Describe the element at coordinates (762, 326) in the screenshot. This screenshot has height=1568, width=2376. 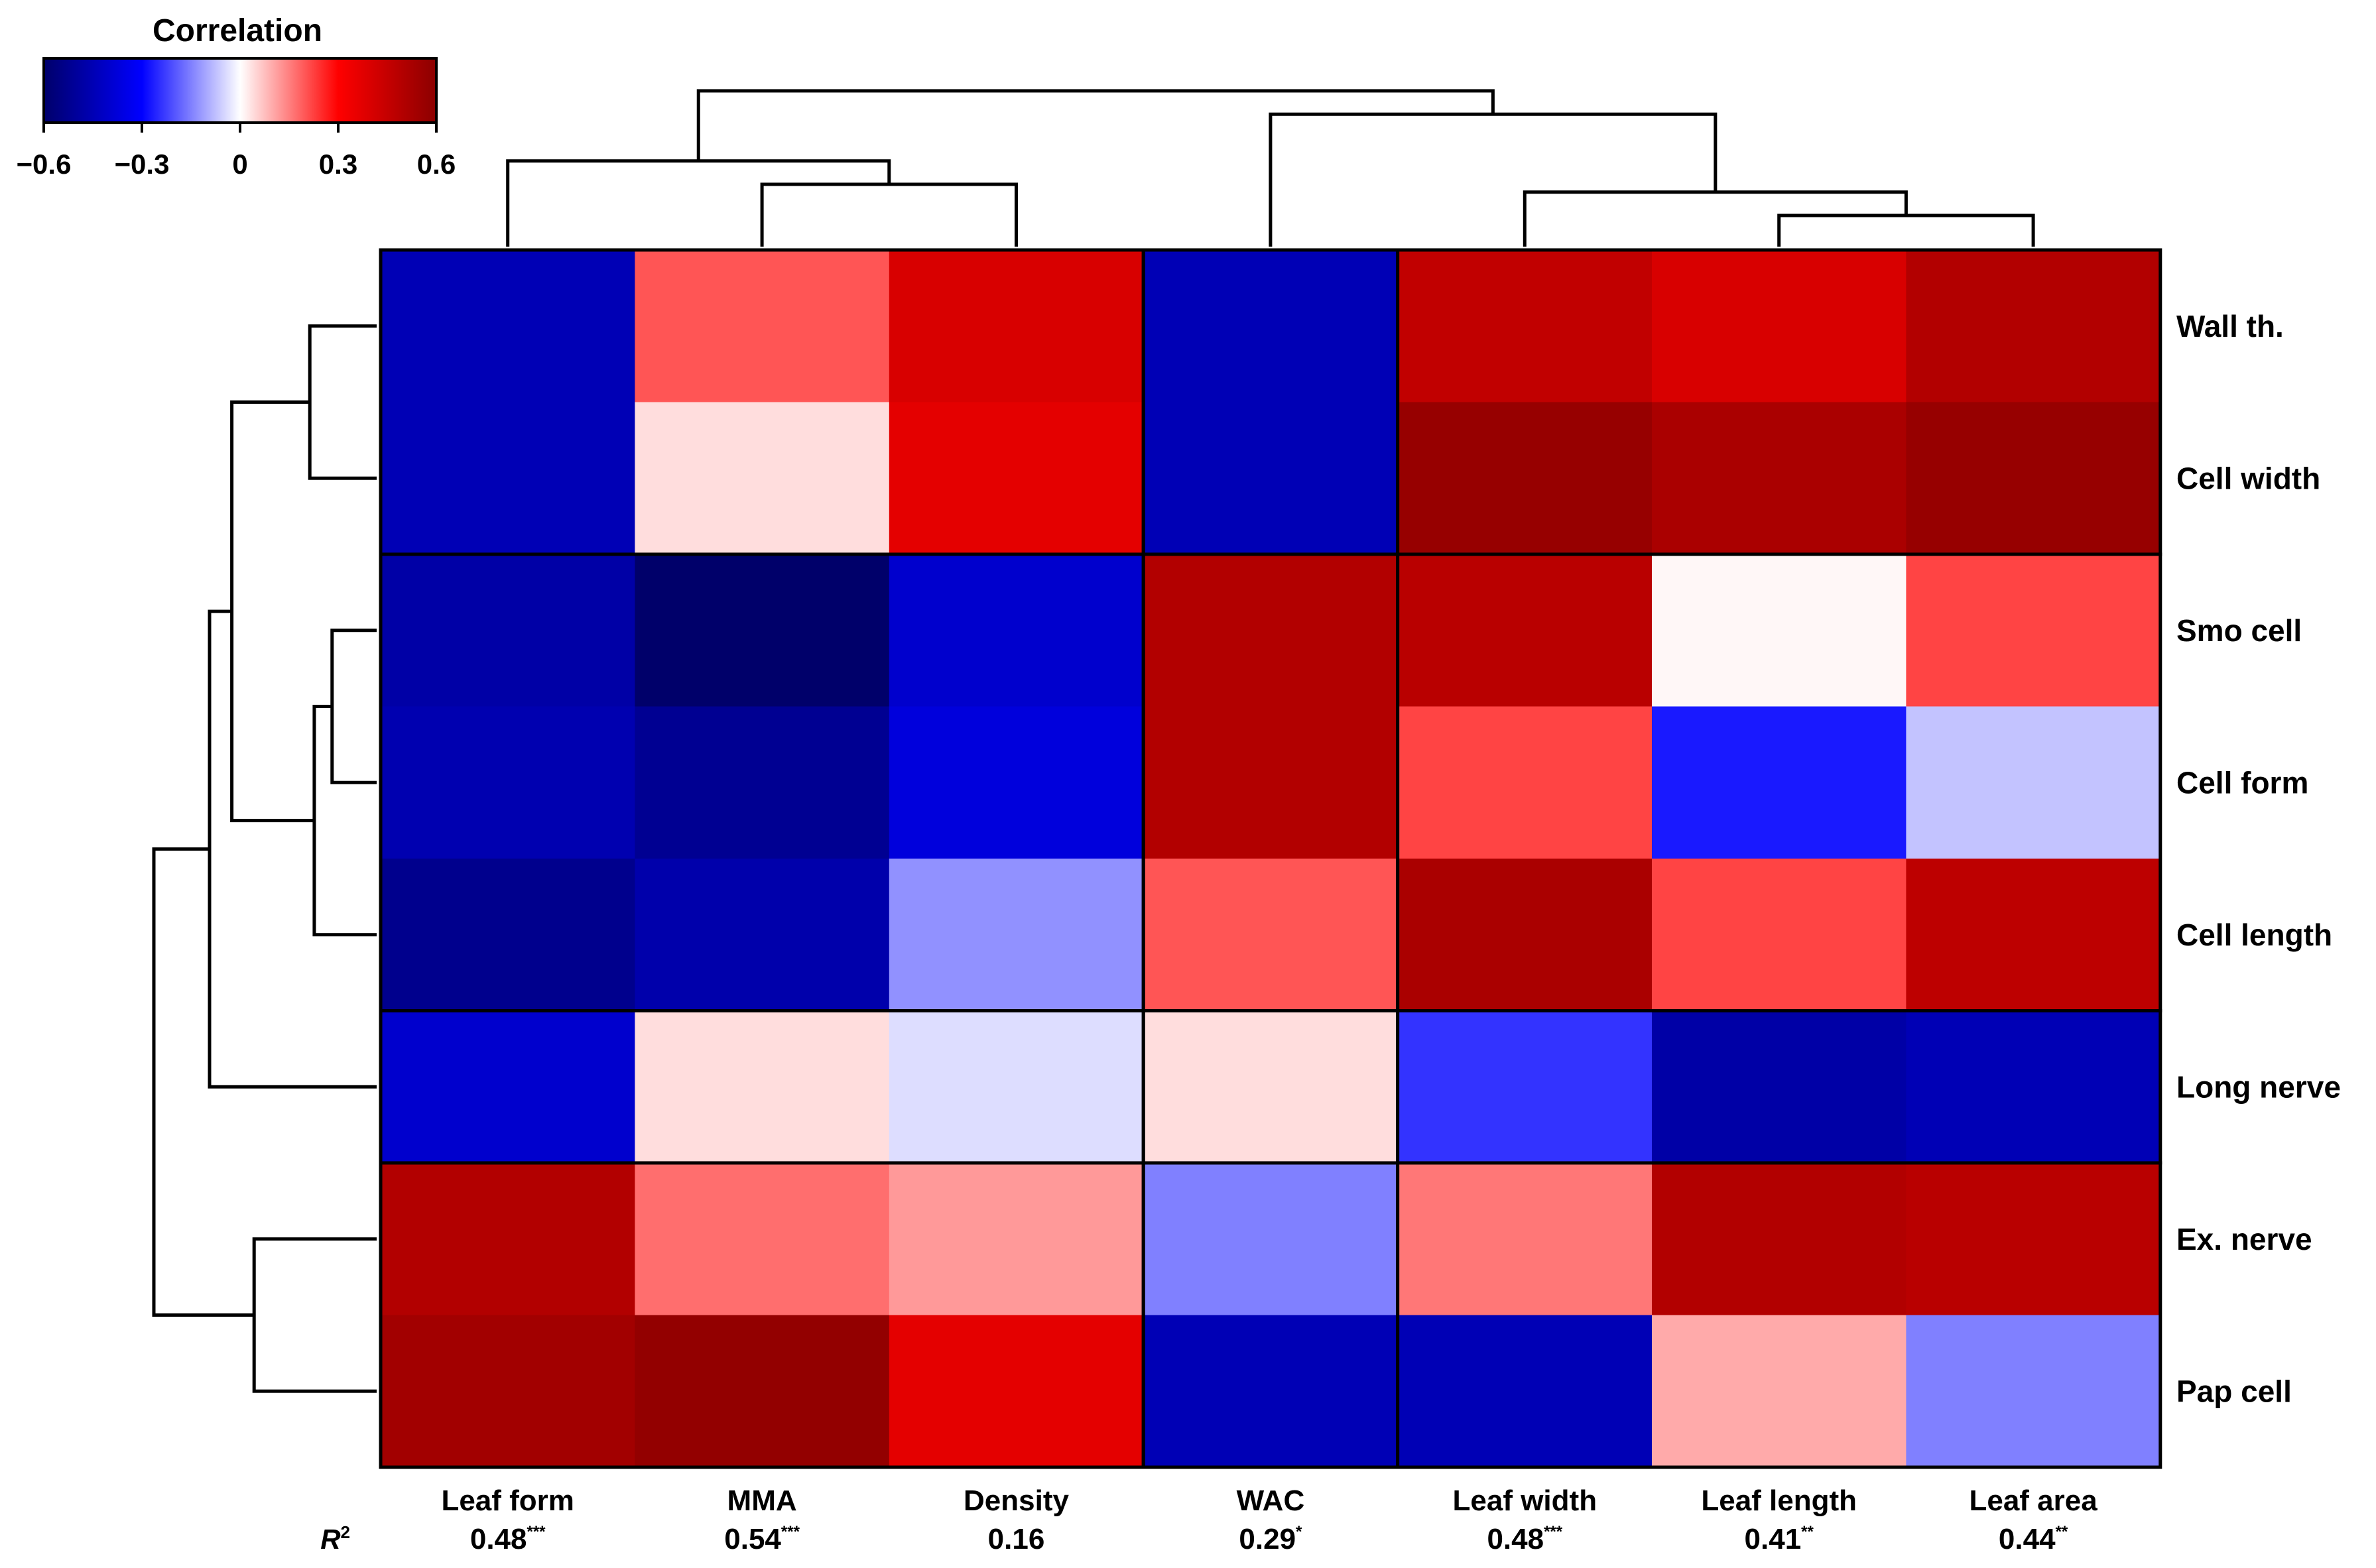
I see `heatmap-cell-r0-c1` at that location.